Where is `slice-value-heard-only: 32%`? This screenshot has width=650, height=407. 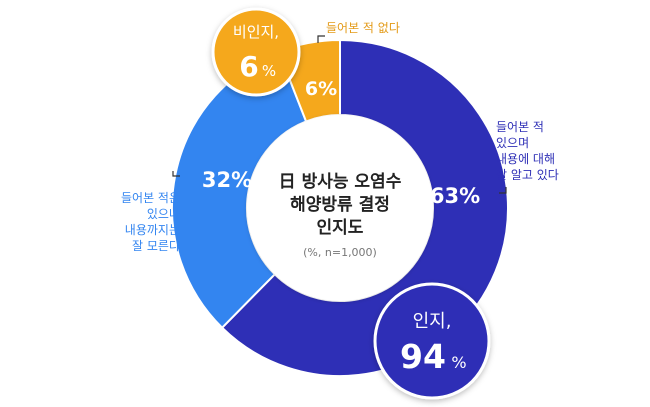
slice-value-heard-only: 32% is located at coordinates (227, 180).